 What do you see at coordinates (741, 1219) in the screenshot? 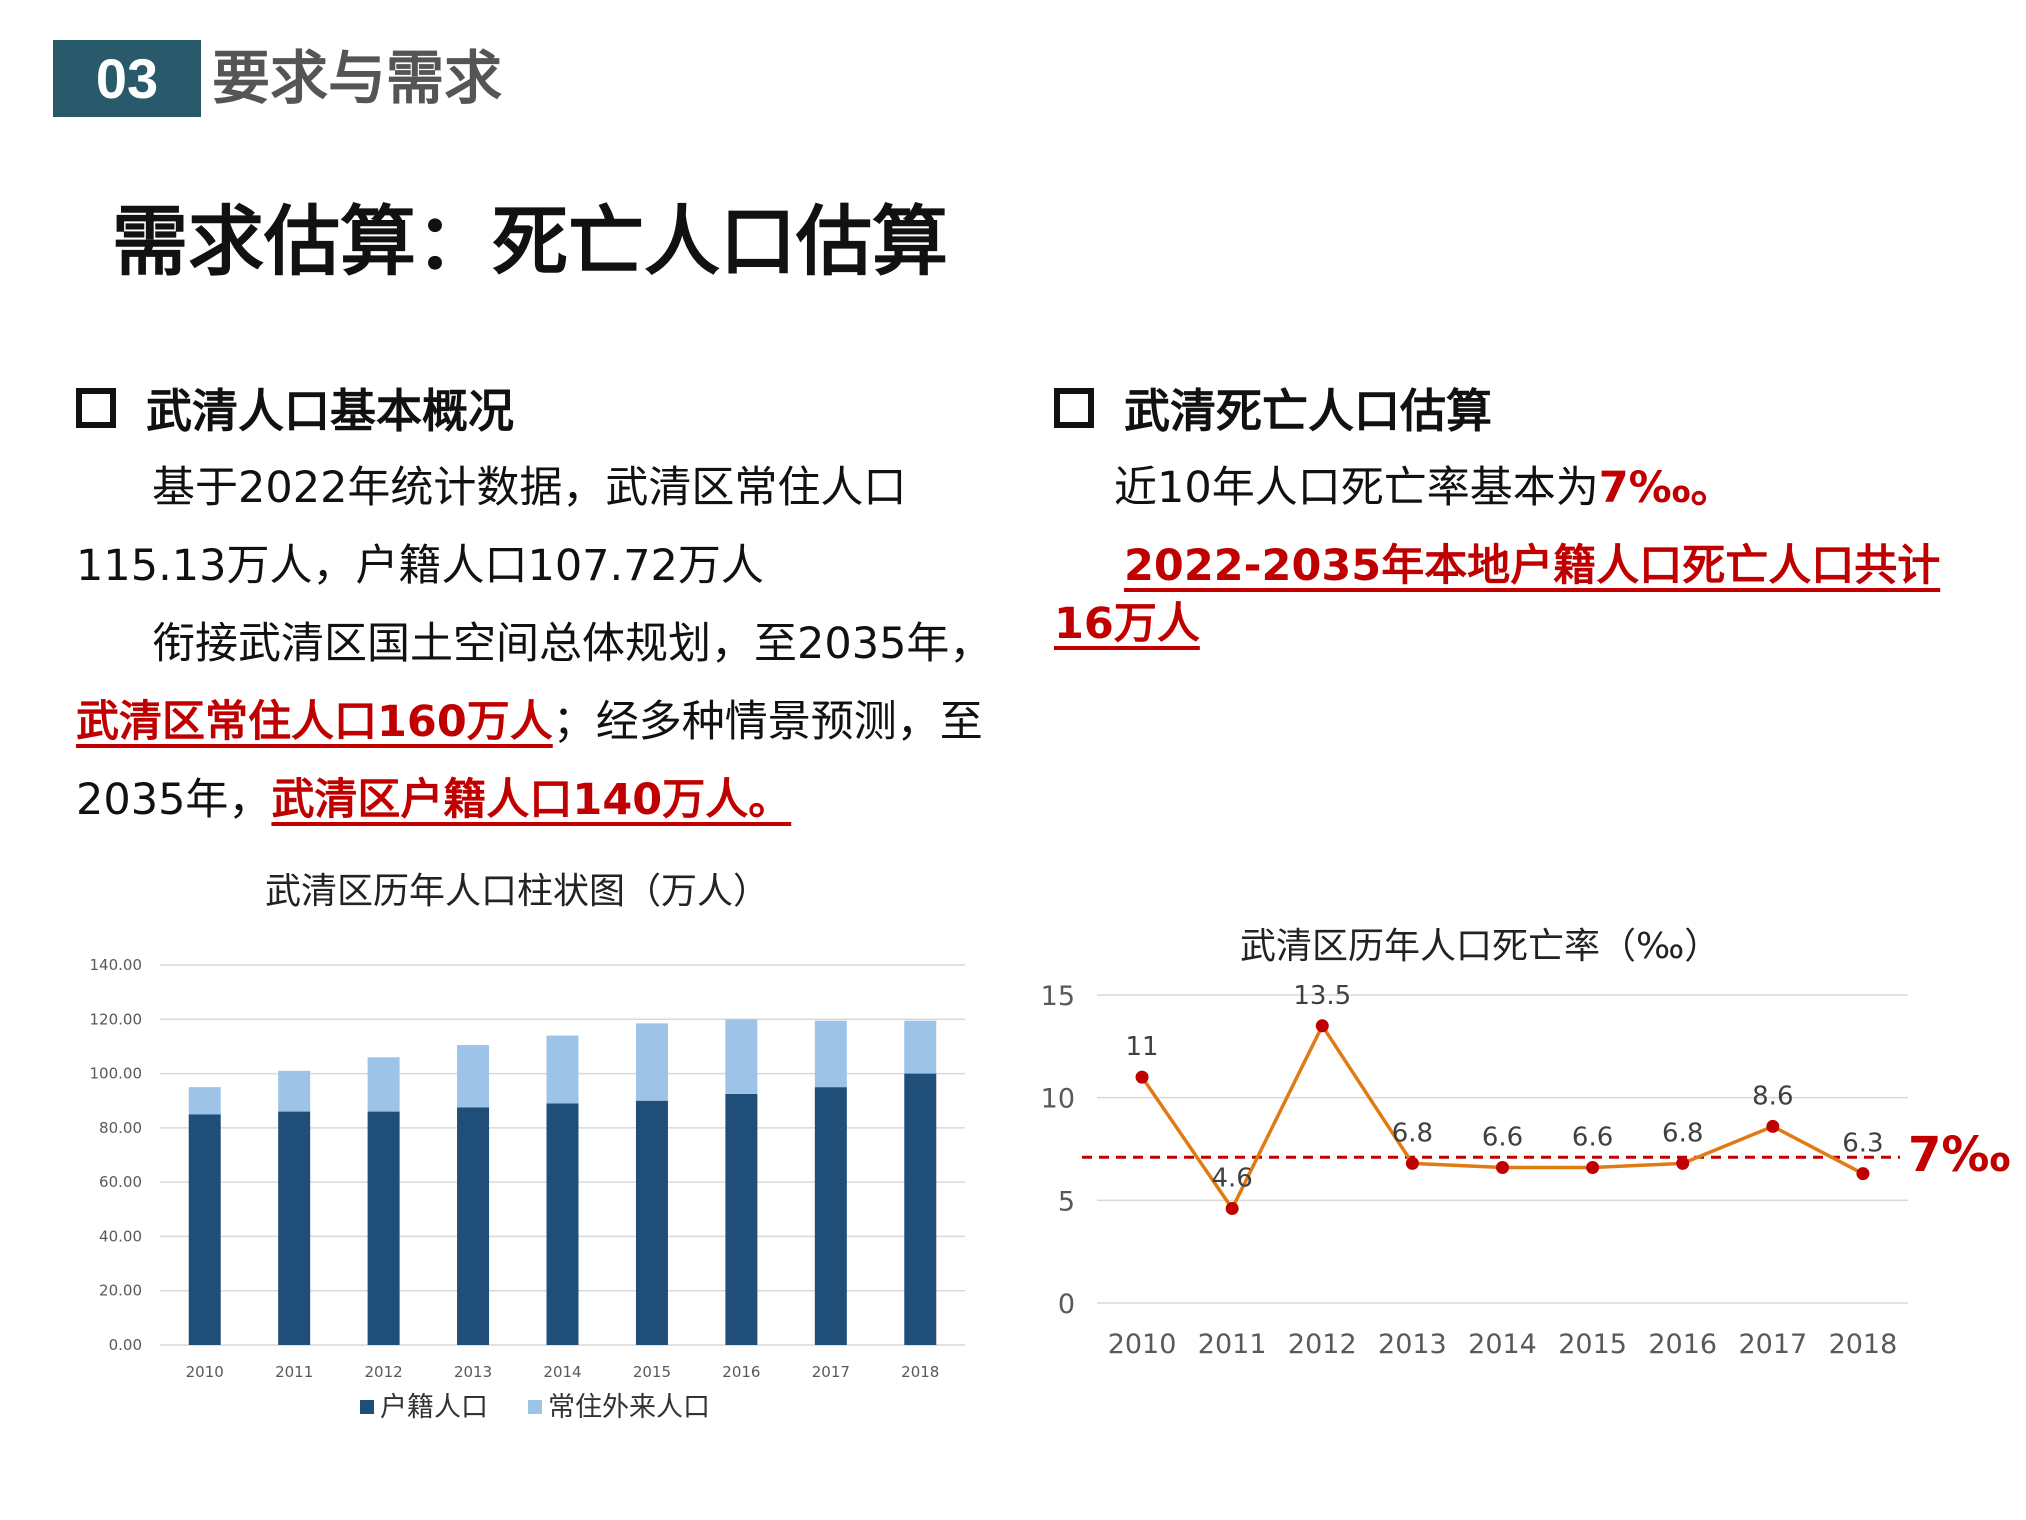
I see `bar-registered-2016` at bounding box center [741, 1219].